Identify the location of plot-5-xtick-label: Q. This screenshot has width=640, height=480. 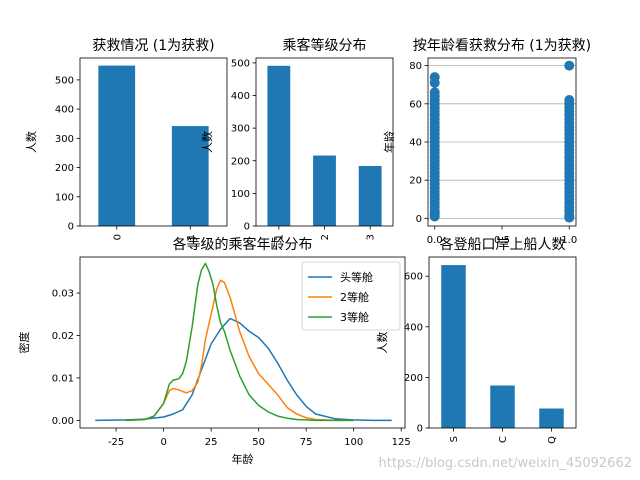
(552, 440).